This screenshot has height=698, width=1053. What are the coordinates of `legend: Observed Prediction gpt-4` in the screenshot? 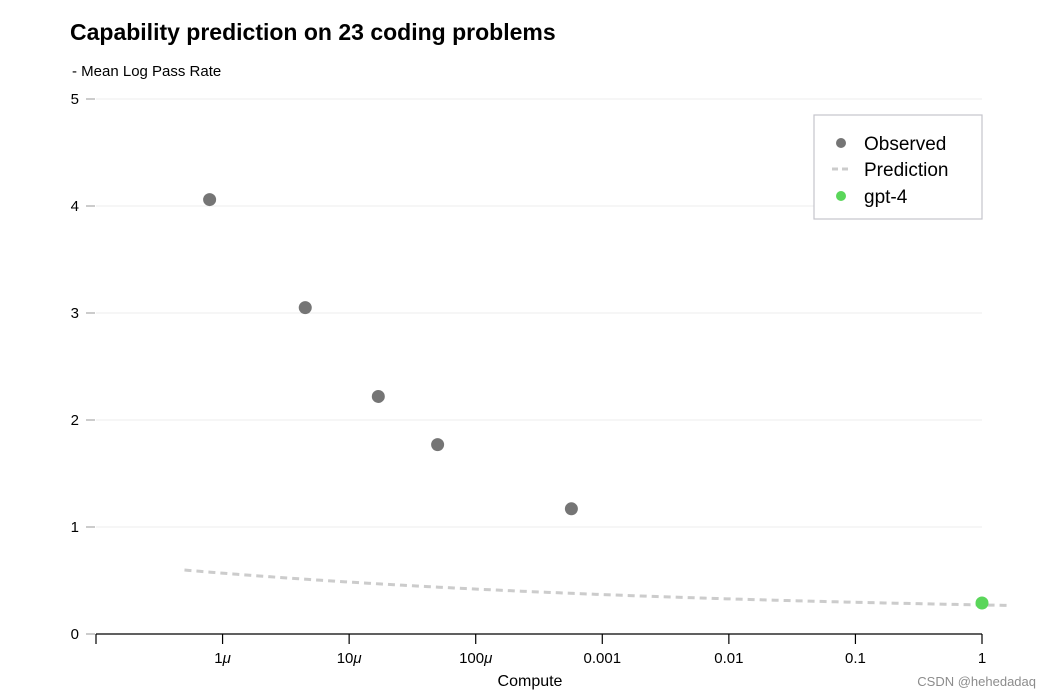 It's located at (898, 167).